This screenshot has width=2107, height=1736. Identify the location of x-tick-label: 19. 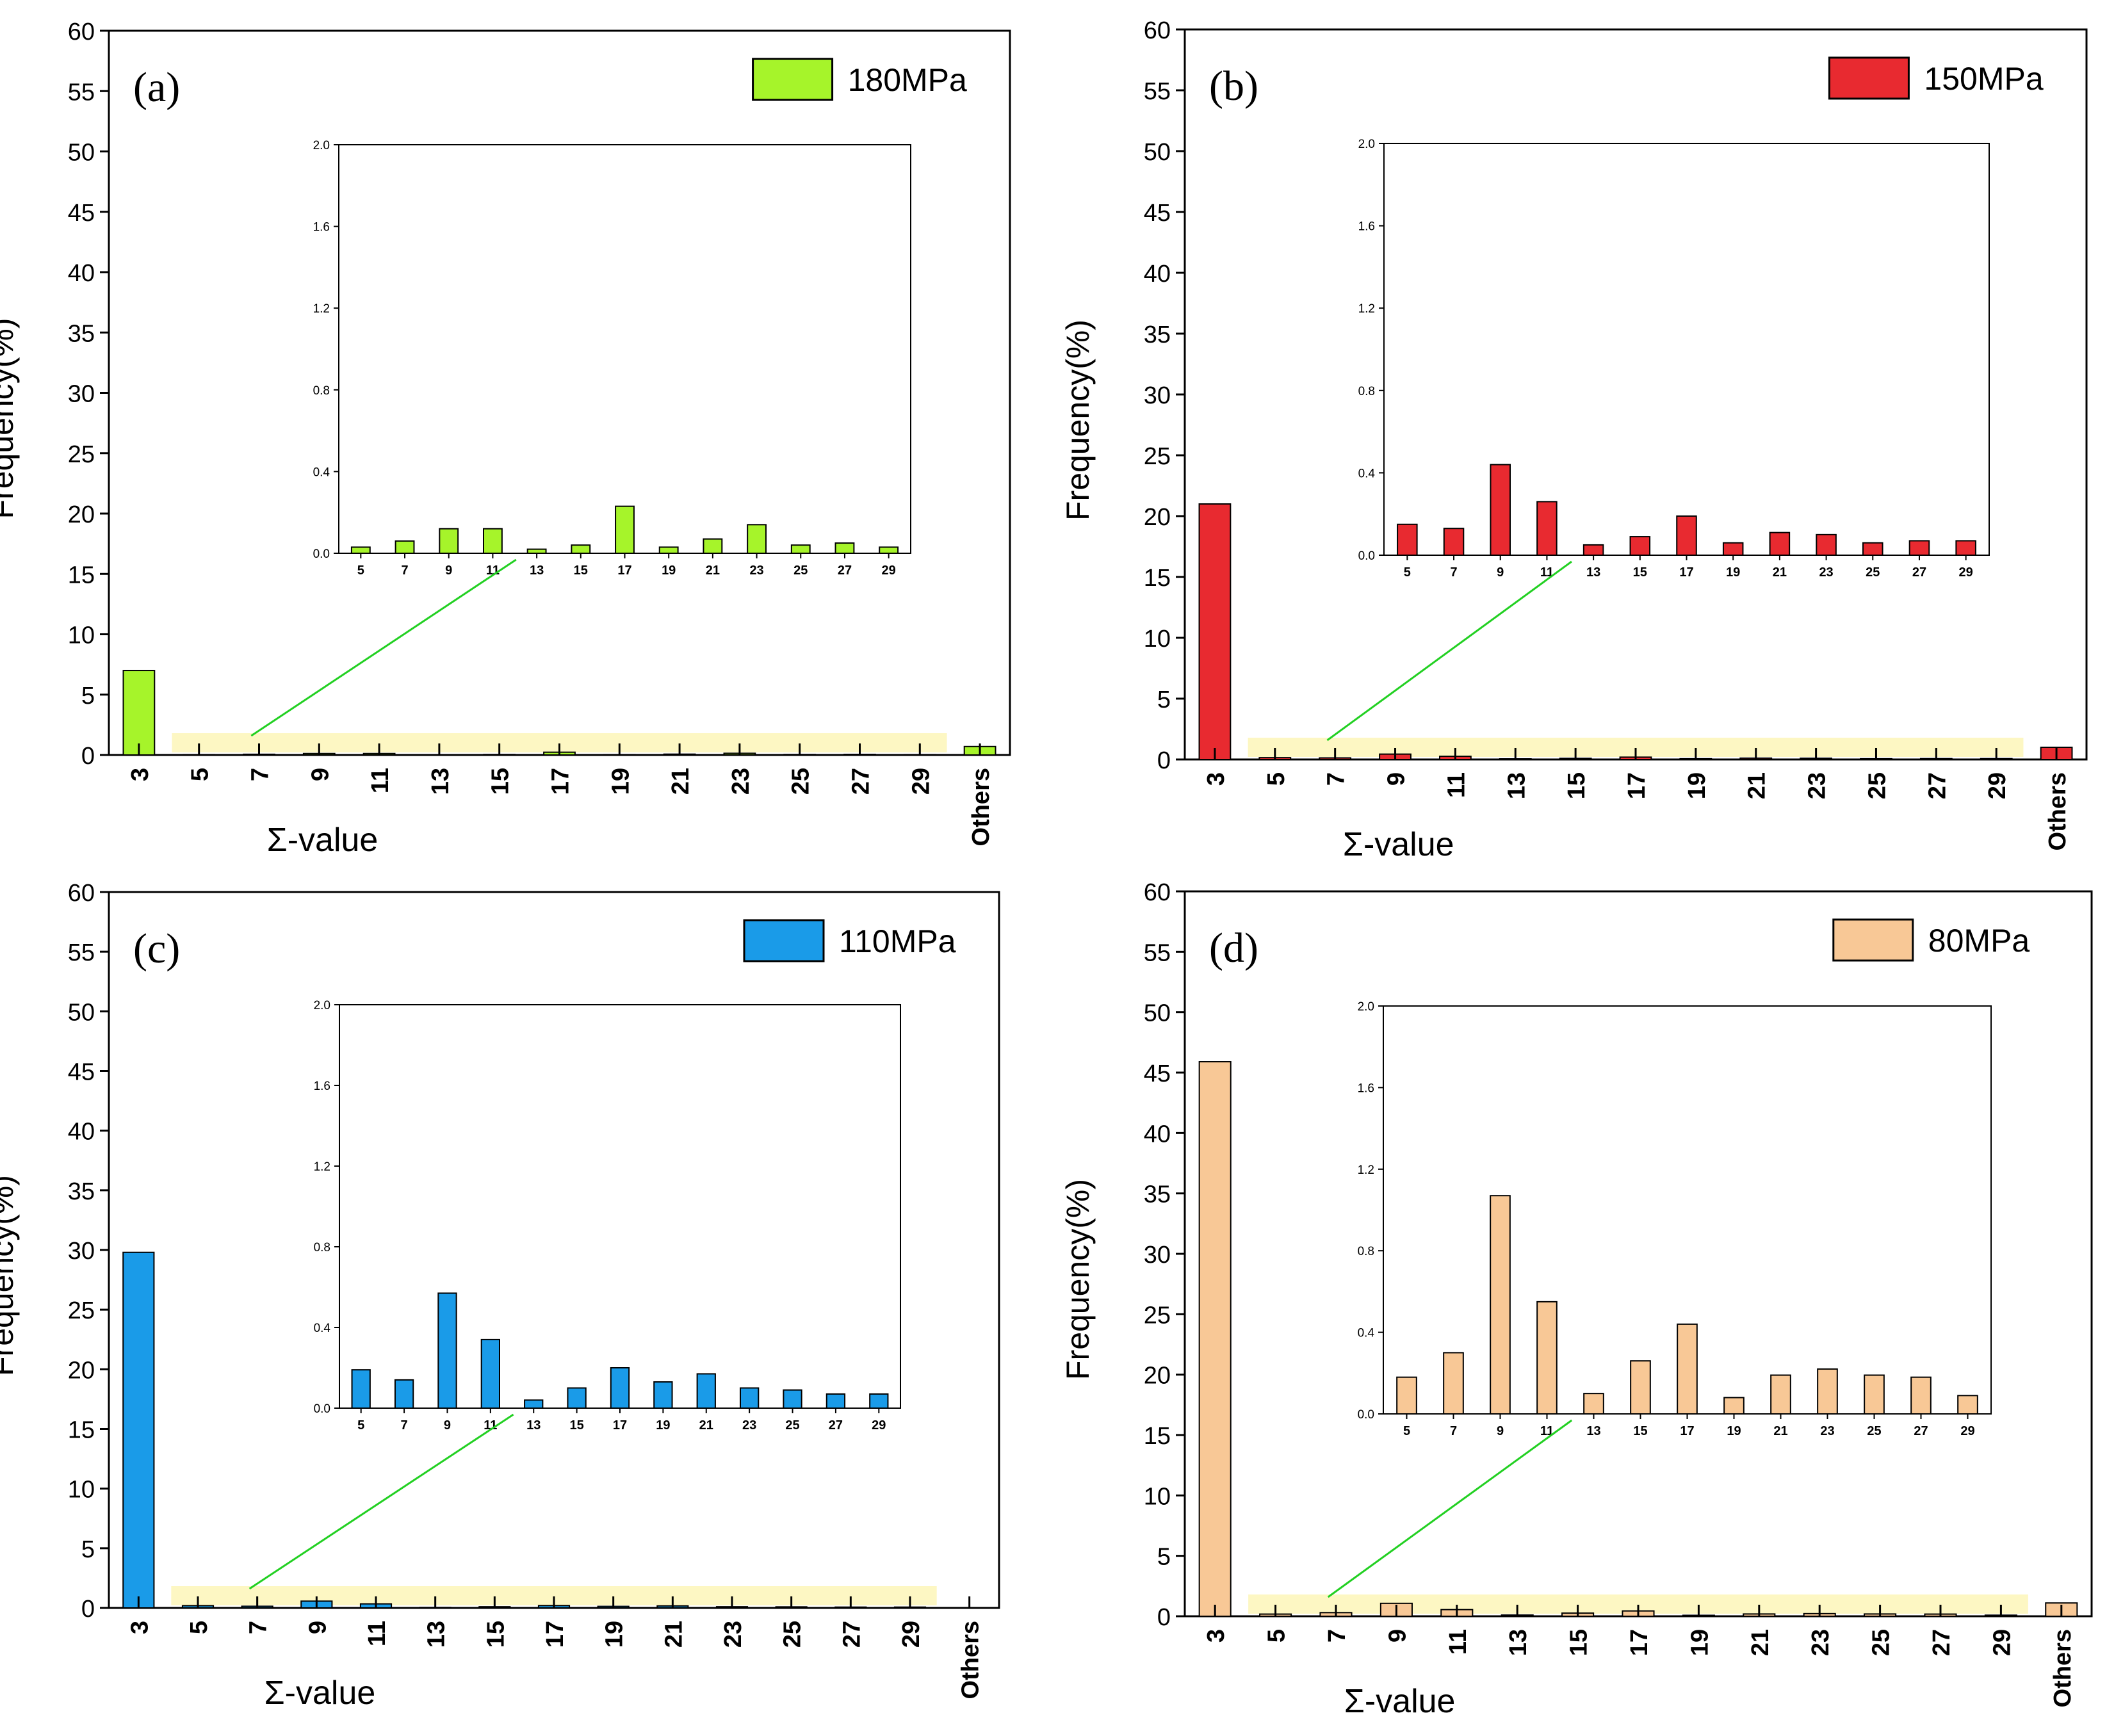
(1697, 785).